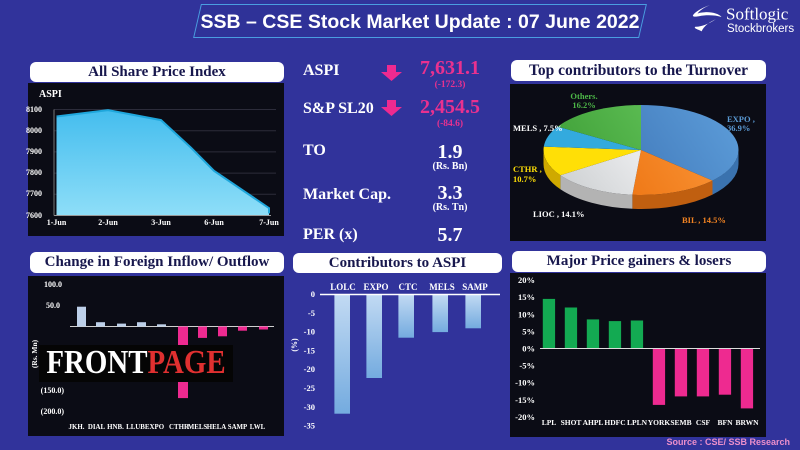 Image resolution: width=800 pixels, height=450 pixels. Describe the element at coordinates (538, 128) in the screenshot. I see `svg-text: MELS , 7.5%` at that location.